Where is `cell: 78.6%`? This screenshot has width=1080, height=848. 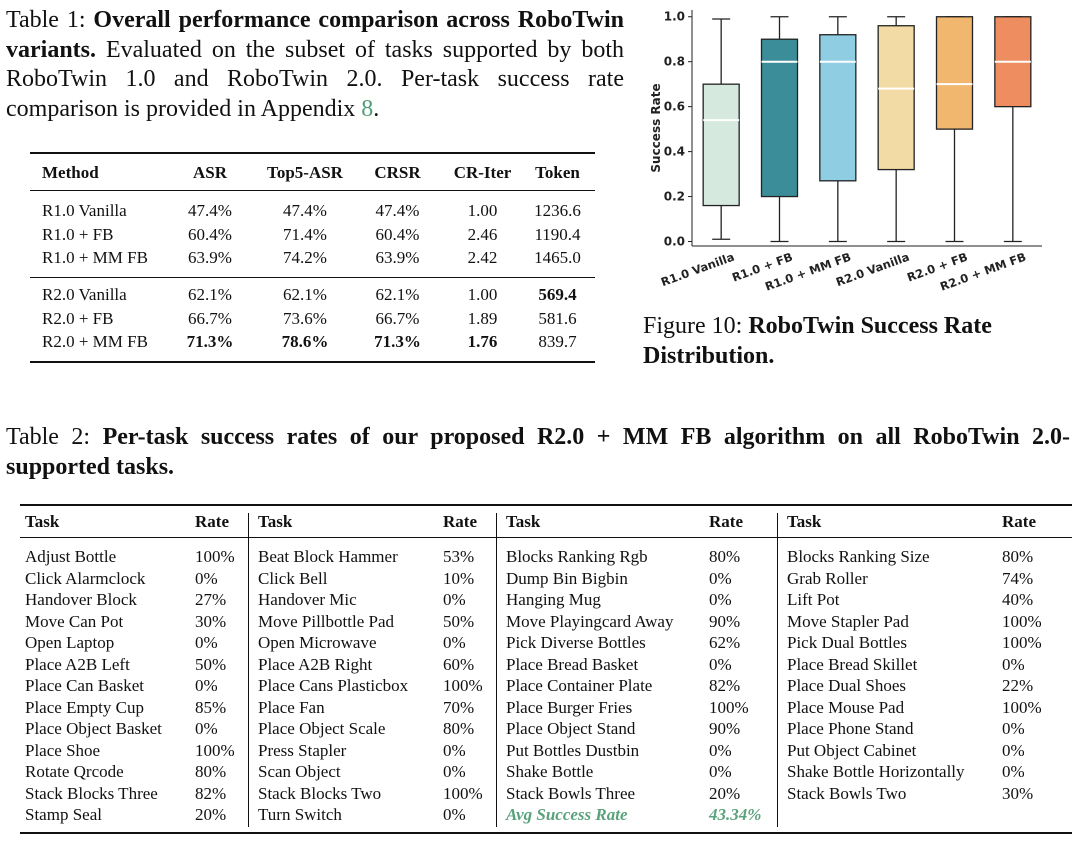
cell: 78.6% is located at coordinates (305, 341).